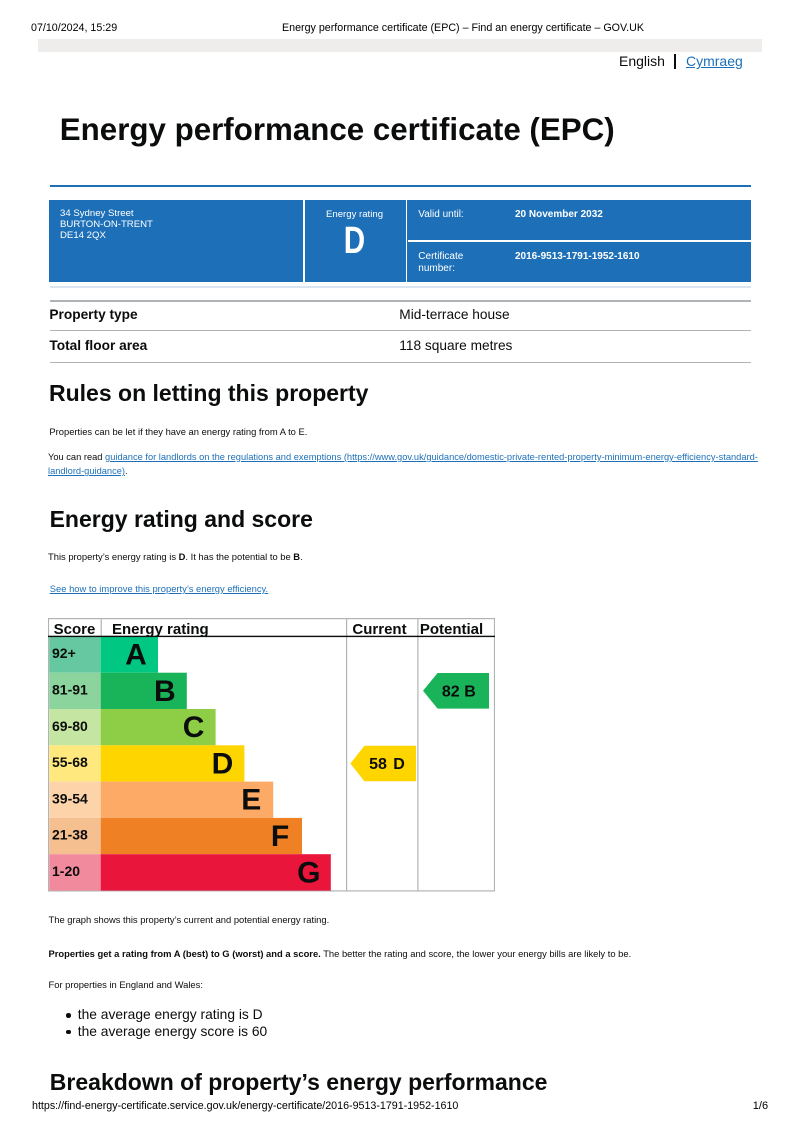 The width and height of the screenshot is (800, 1133). I want to click on svg-text: 58, so click(378, 764).